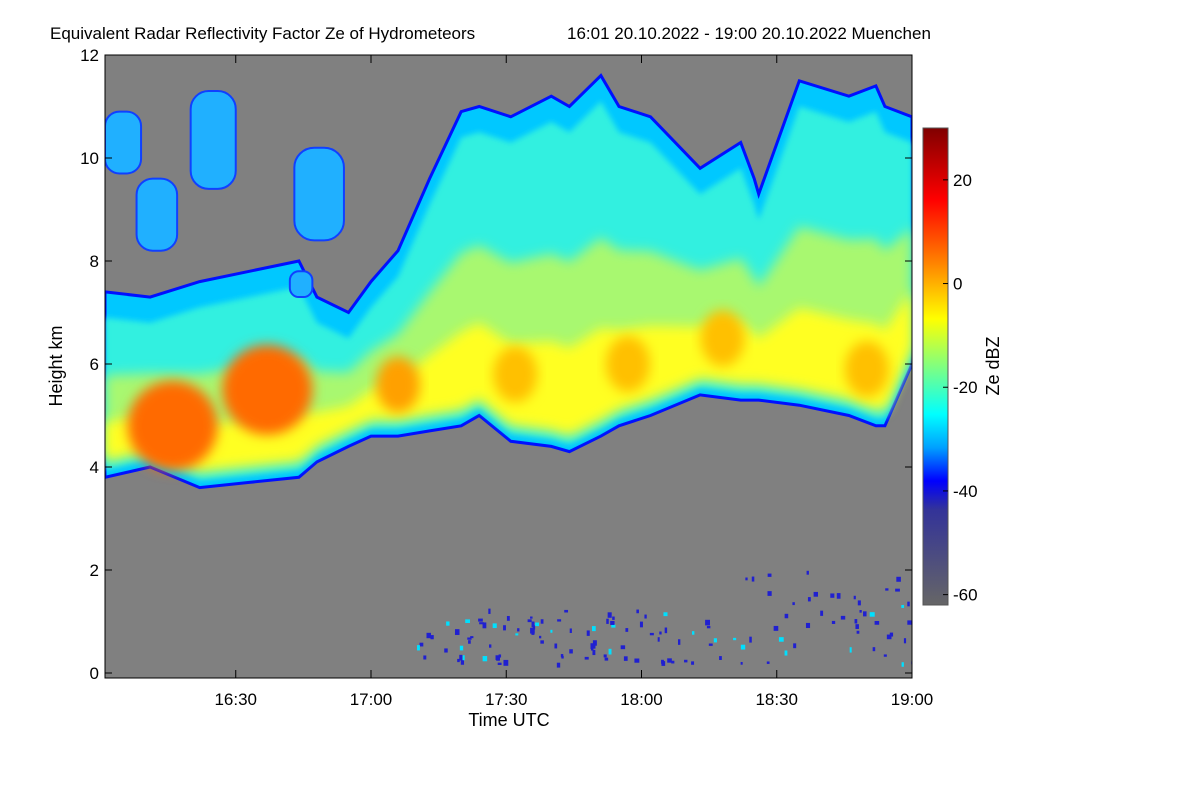 This screenshot has width=1200, height=805. What do you see at coordinates (935, 366) in the screenshot?
I see `colorbar` at bounding box center [935, 366].